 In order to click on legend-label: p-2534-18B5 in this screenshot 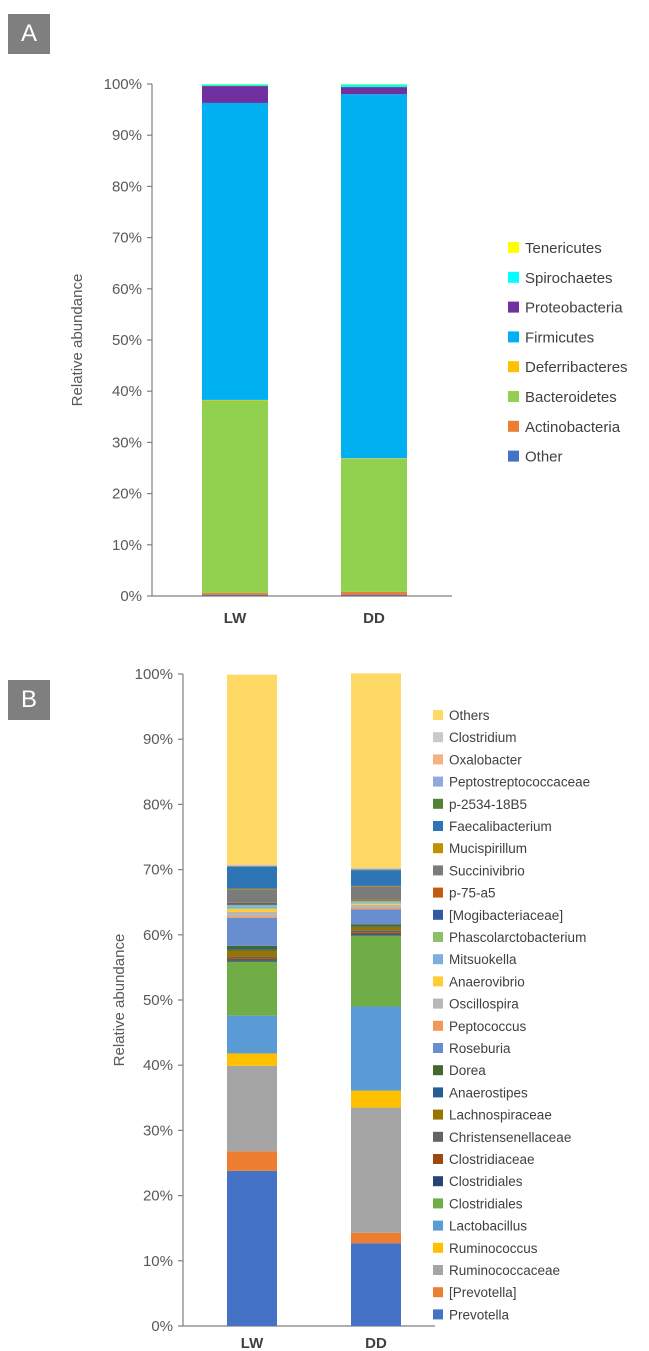, I will do `click(488, 804)`.